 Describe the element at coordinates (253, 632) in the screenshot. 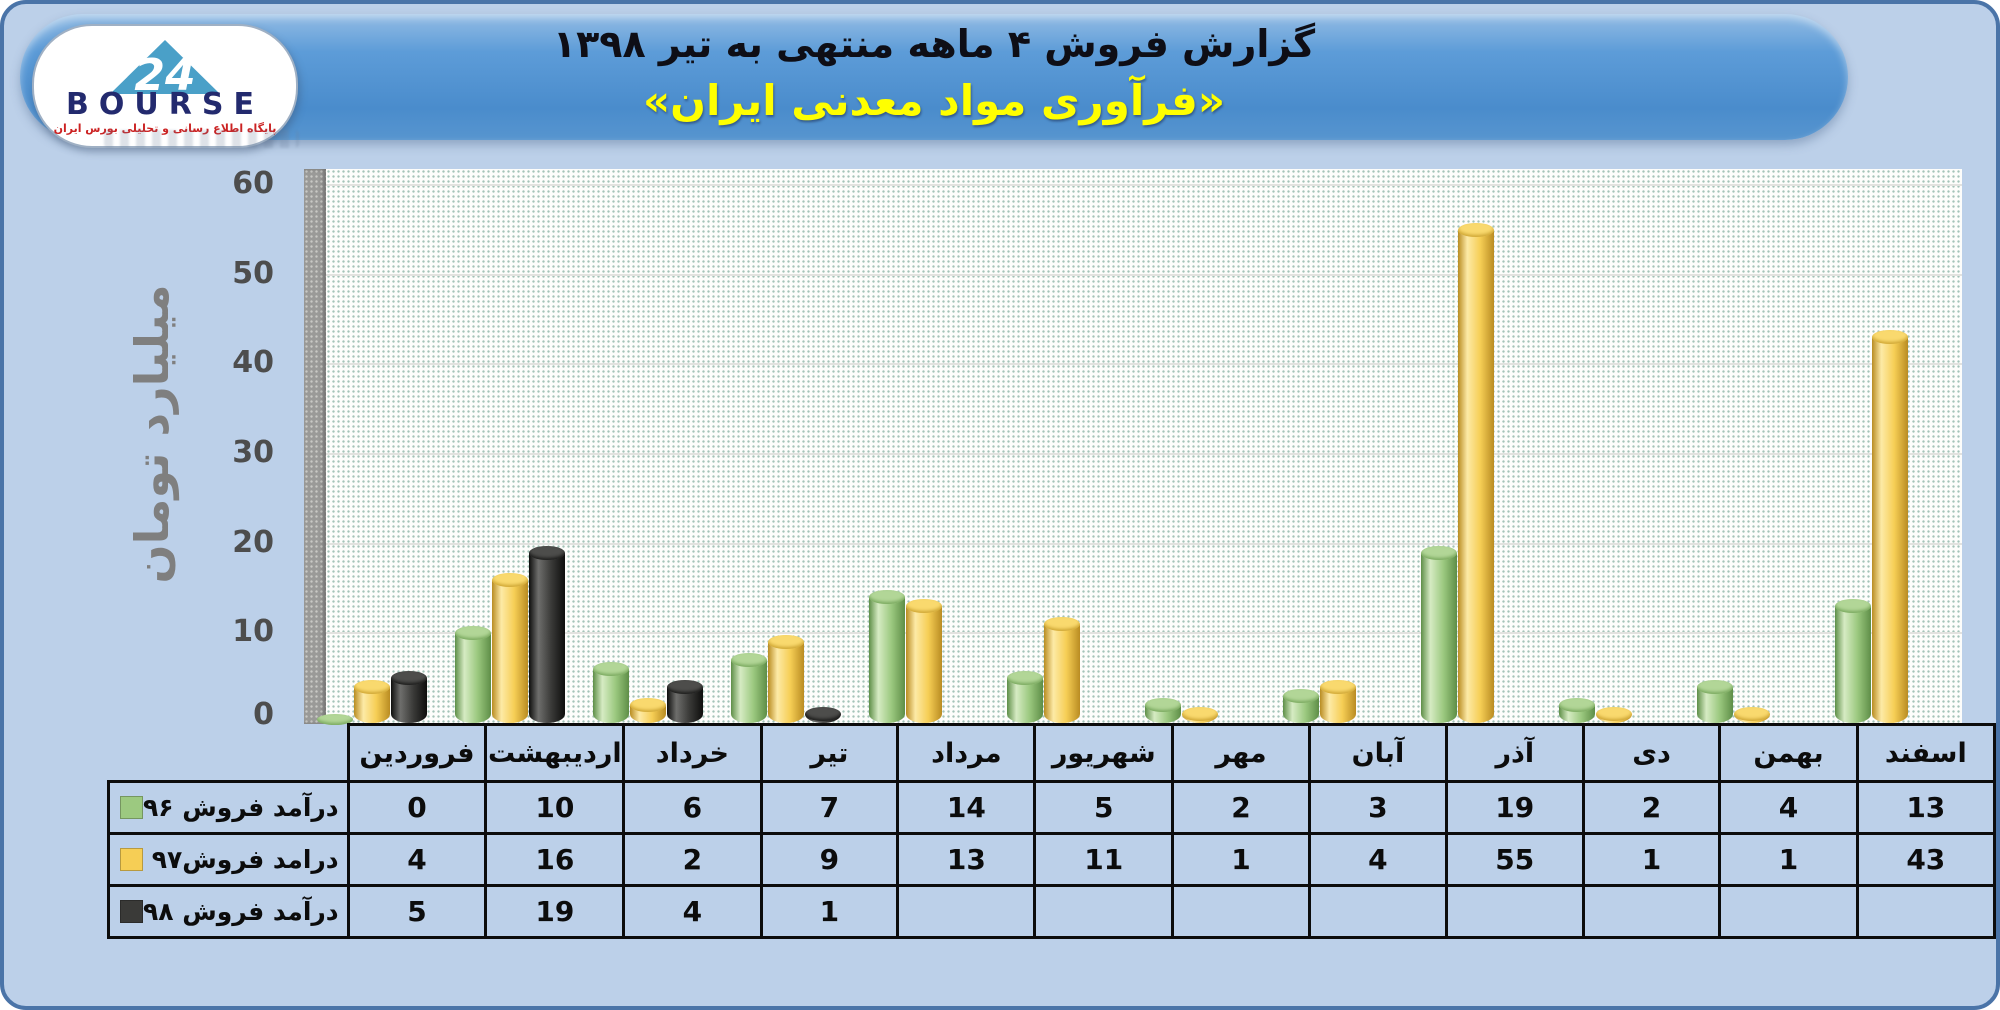

I see `y-tick-label: 10` at that location.